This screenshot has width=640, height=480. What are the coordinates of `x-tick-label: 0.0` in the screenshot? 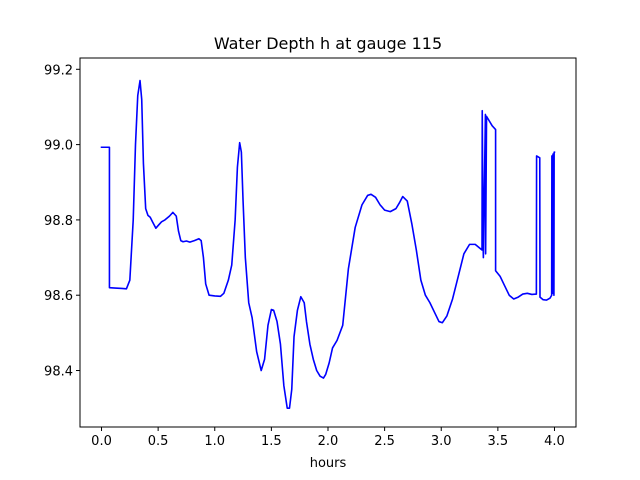 It's located at (101, 441).